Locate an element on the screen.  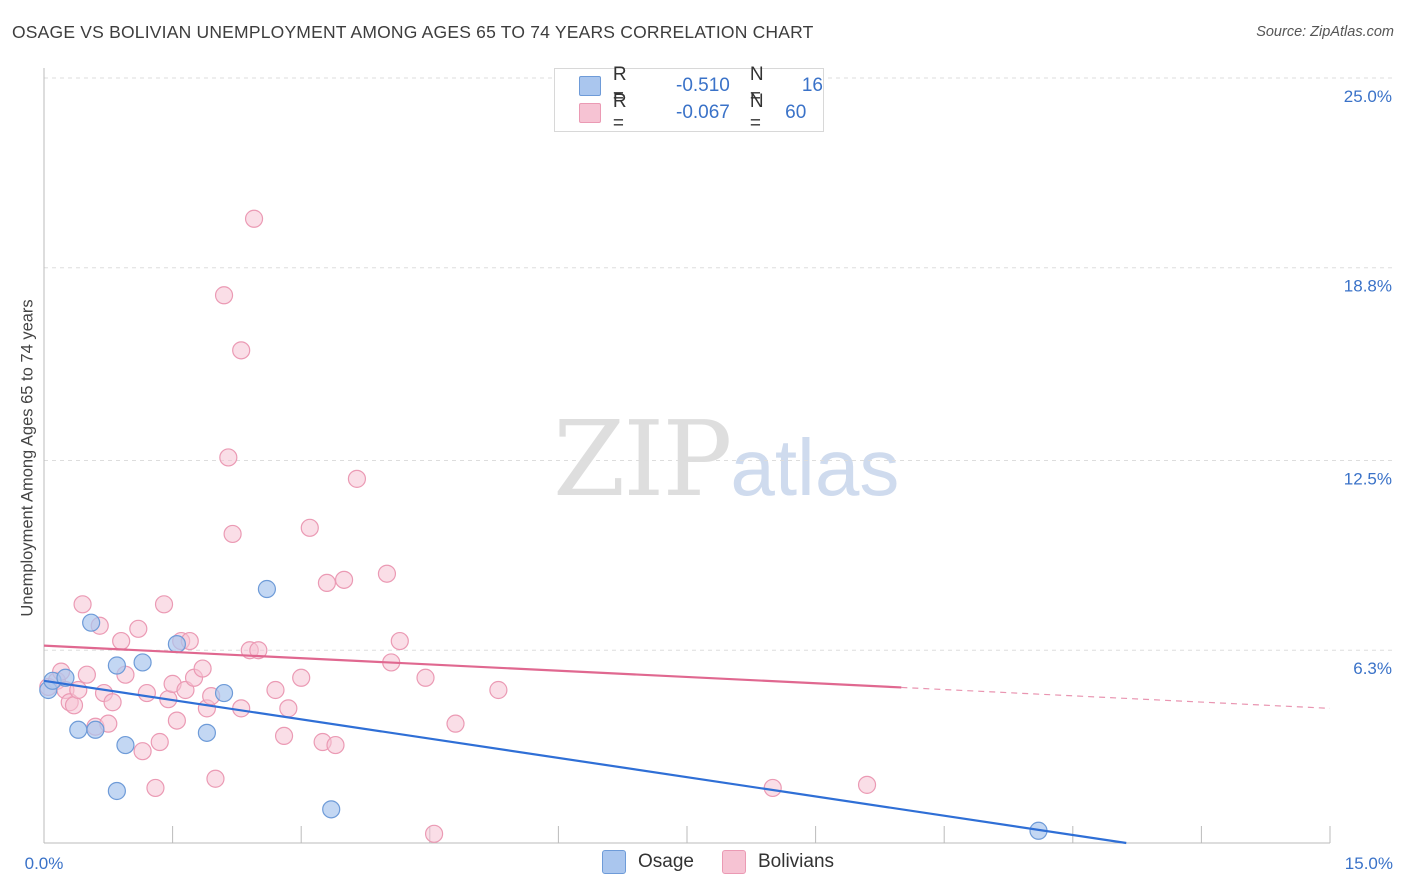
legend-row-bolivians: R = -0.067 N = 60 is located at coordinates (701, 112).